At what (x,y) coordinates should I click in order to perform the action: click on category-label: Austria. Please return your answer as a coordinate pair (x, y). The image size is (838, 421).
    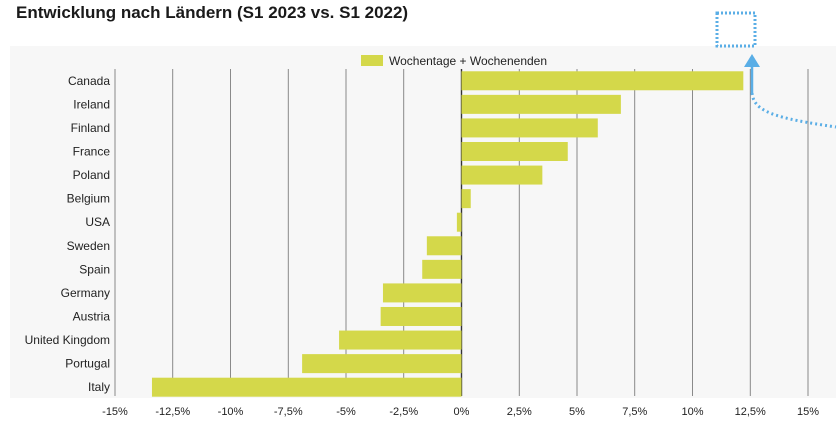
    Looking at the image, I should click on (92, 316).